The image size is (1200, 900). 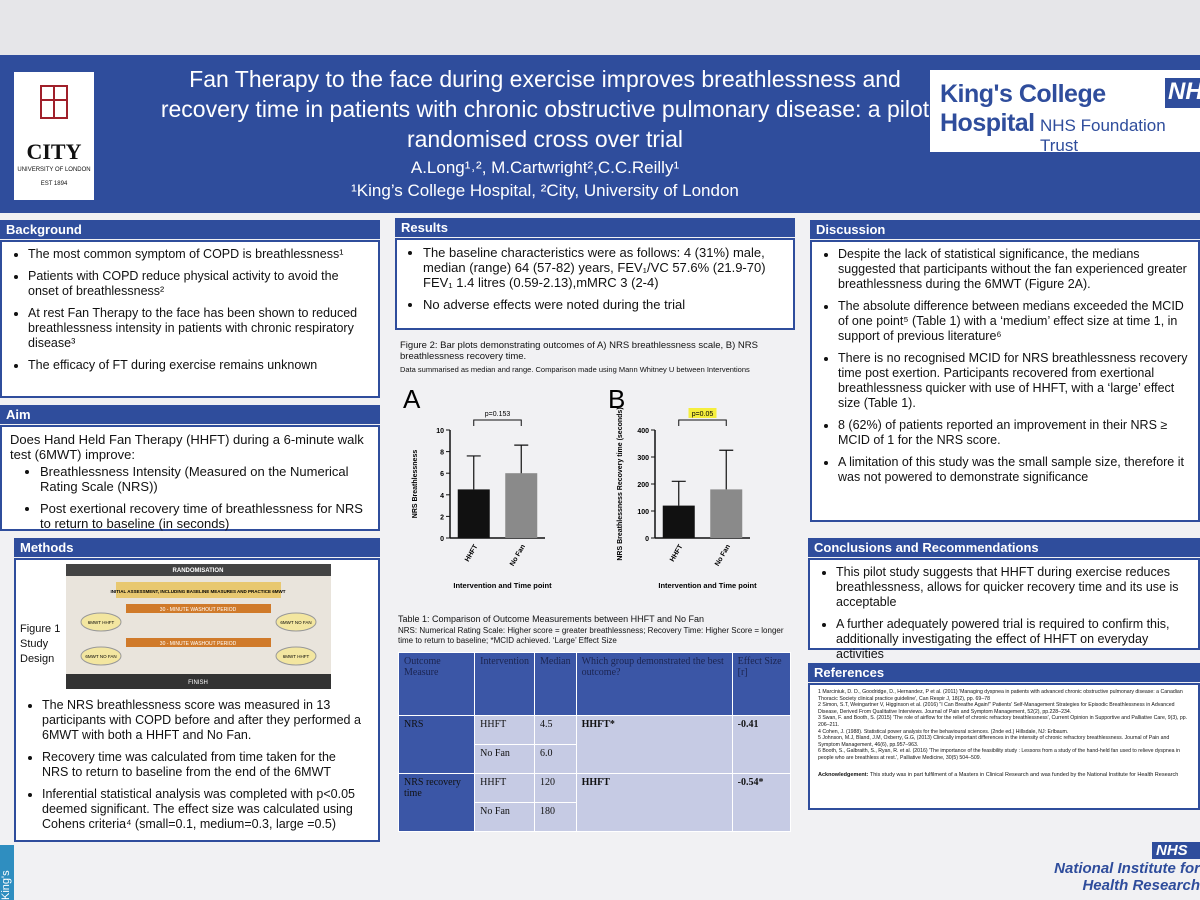 I want to click on table-cell: NRS recovery time, so click(x=436, y=802).